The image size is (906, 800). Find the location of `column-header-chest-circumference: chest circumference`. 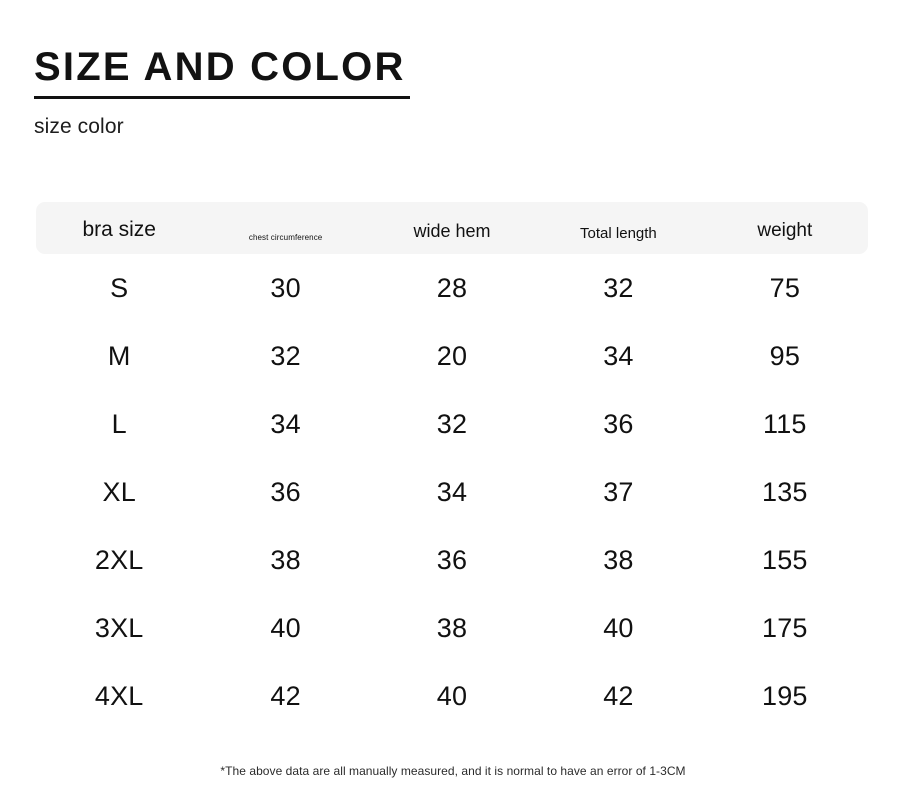

column-header-chest-circumference: chest circumference is located at coordinates (285, 237).